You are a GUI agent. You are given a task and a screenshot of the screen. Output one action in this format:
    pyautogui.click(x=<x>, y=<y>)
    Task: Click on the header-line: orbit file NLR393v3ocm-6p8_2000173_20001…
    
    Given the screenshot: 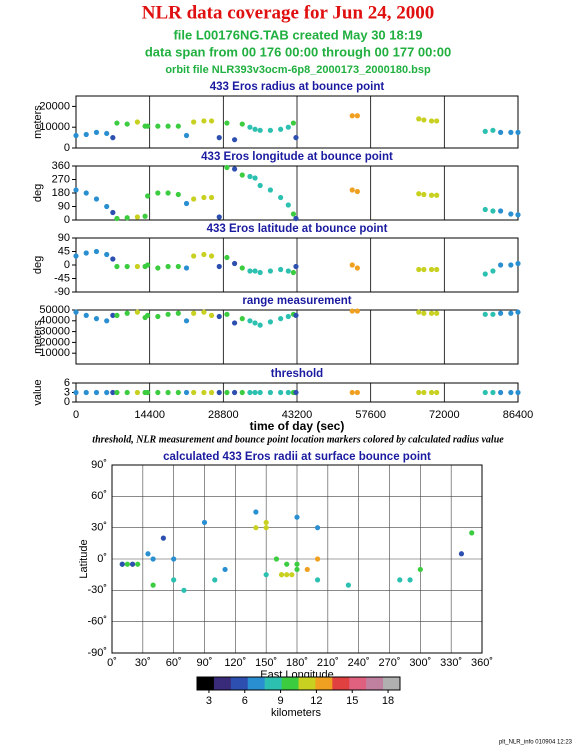 What is the action you would take?
    pyautogui.click(x=298, y=70)
    